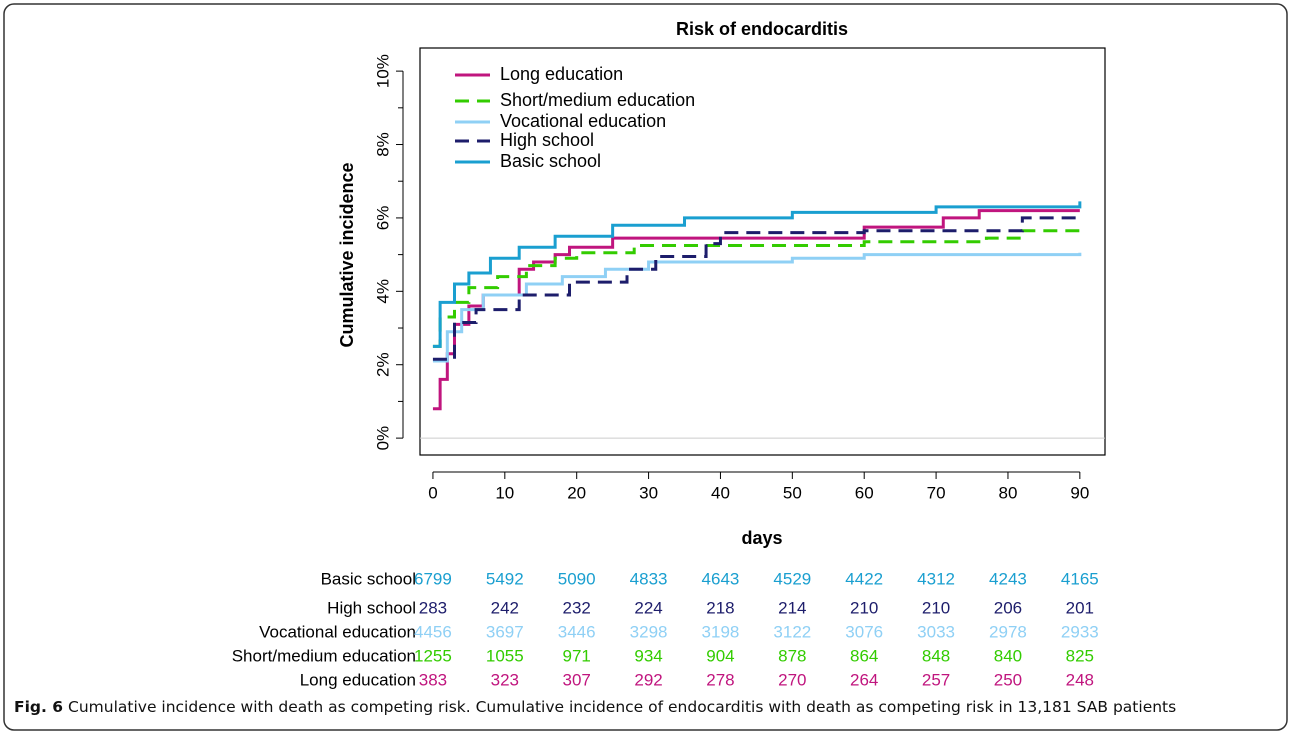 The image size is (1292, 738). I want to click on risk-count: 232, so click(577, 607).